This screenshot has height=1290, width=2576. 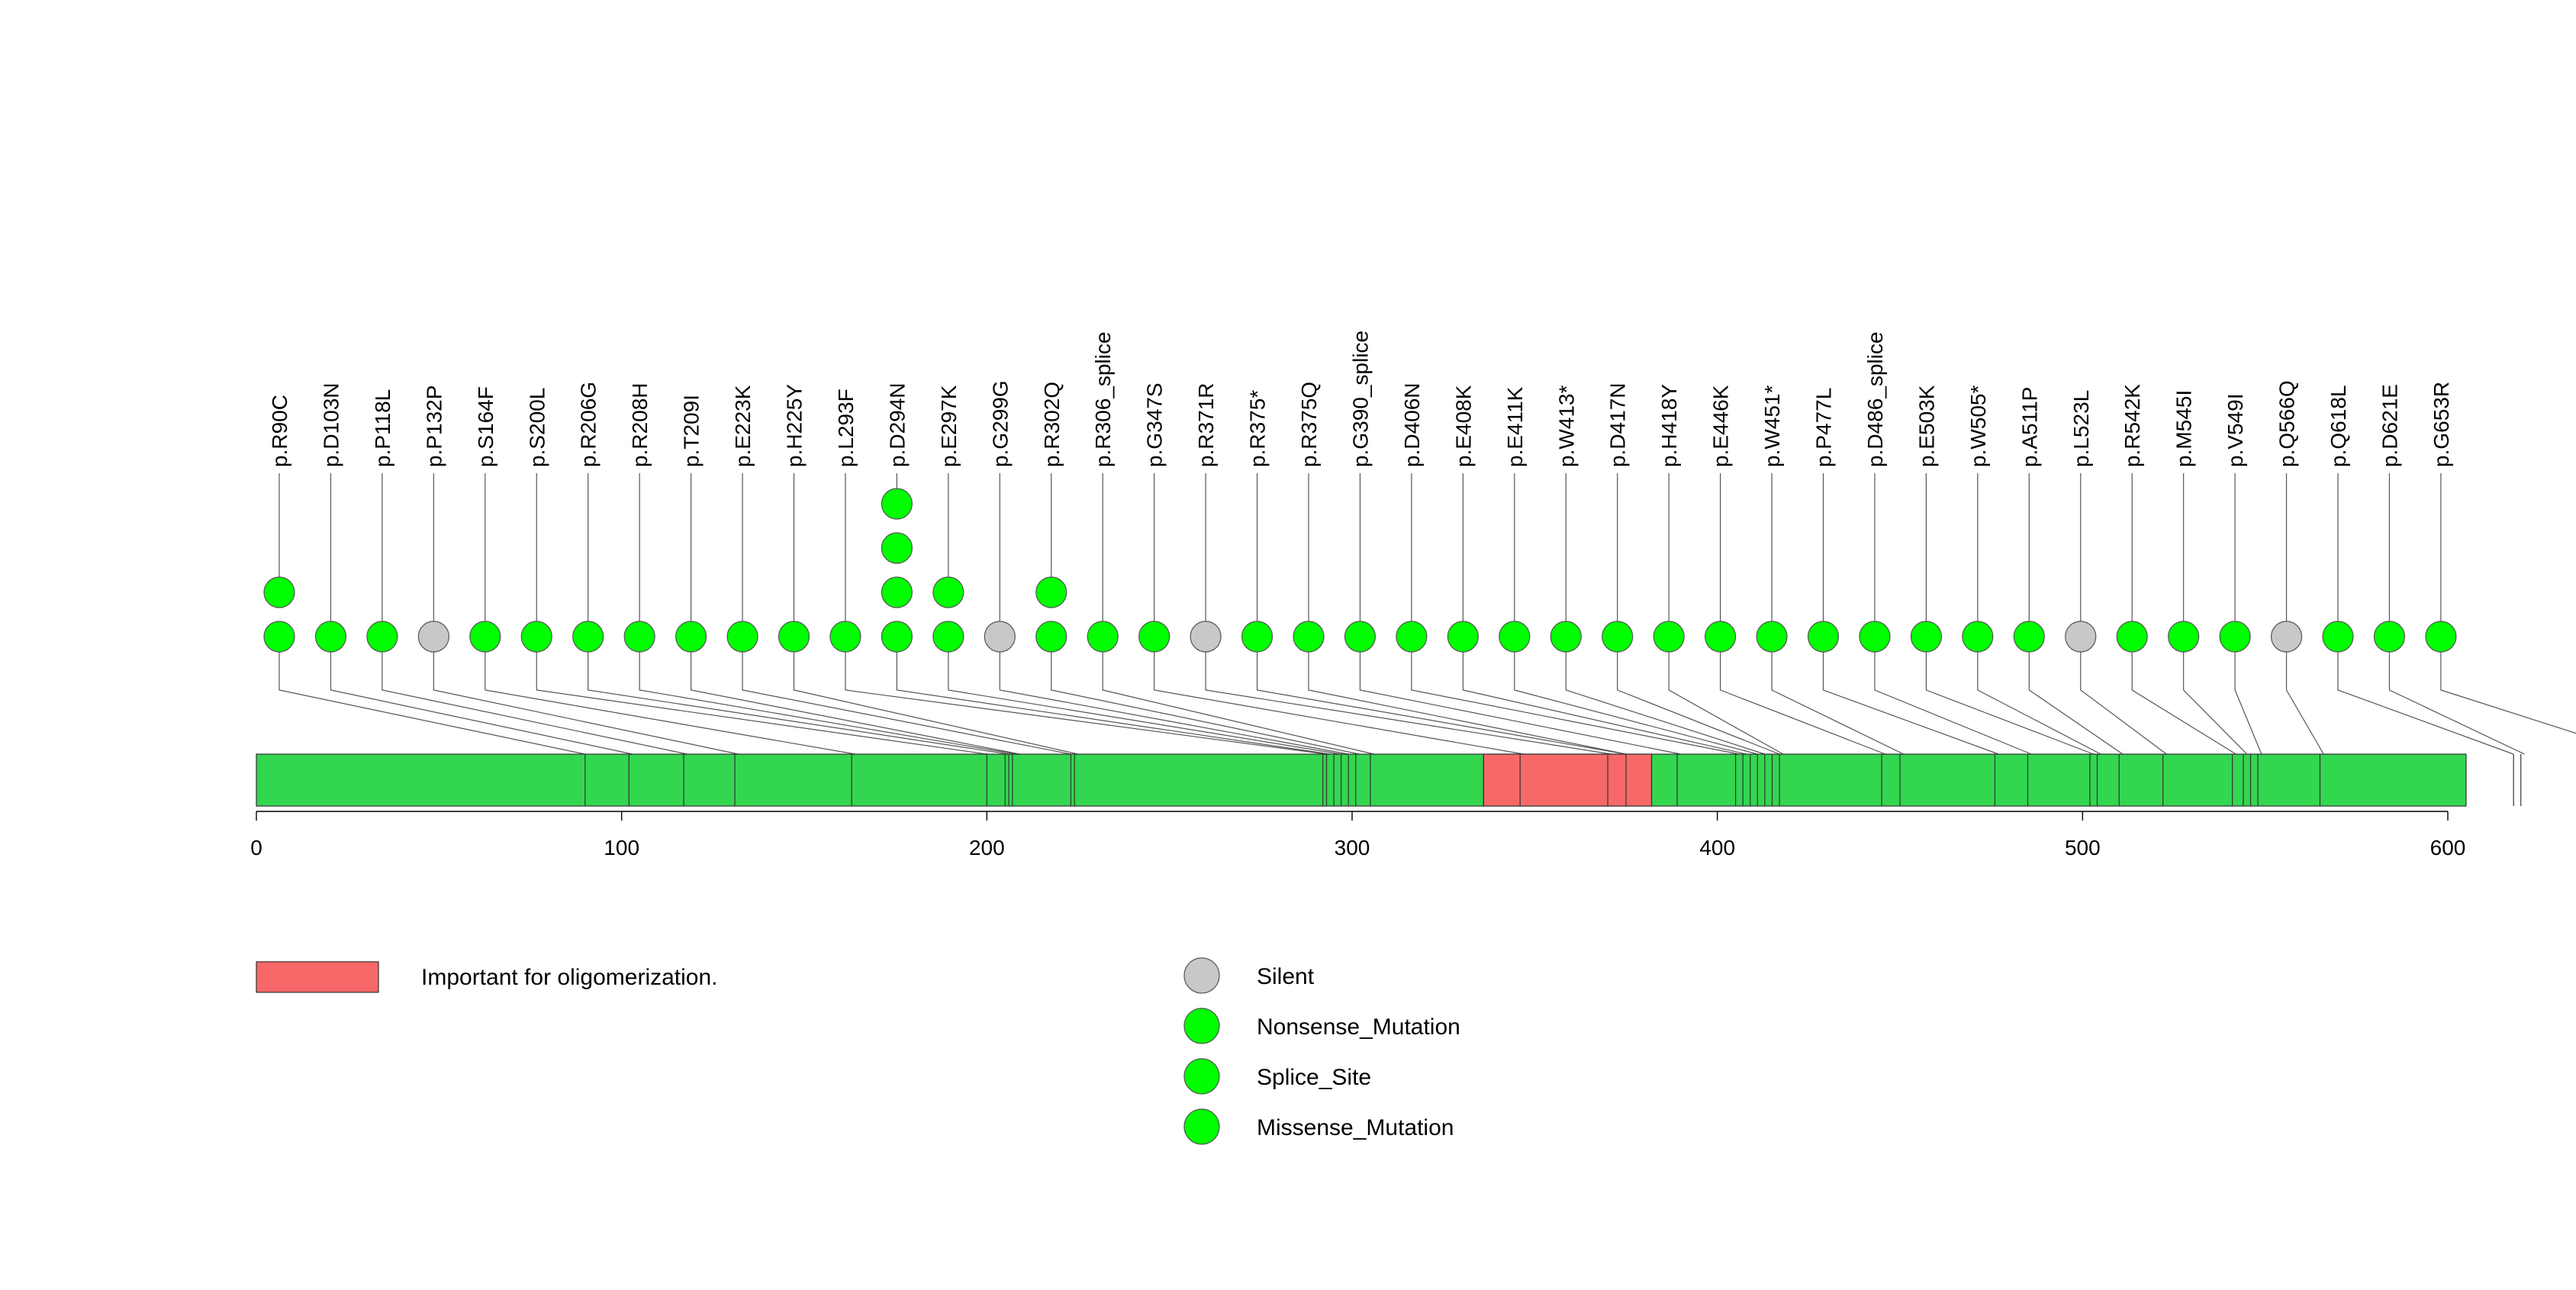 I want to click on x-tick-label: 0, so click(x=256, y=847).